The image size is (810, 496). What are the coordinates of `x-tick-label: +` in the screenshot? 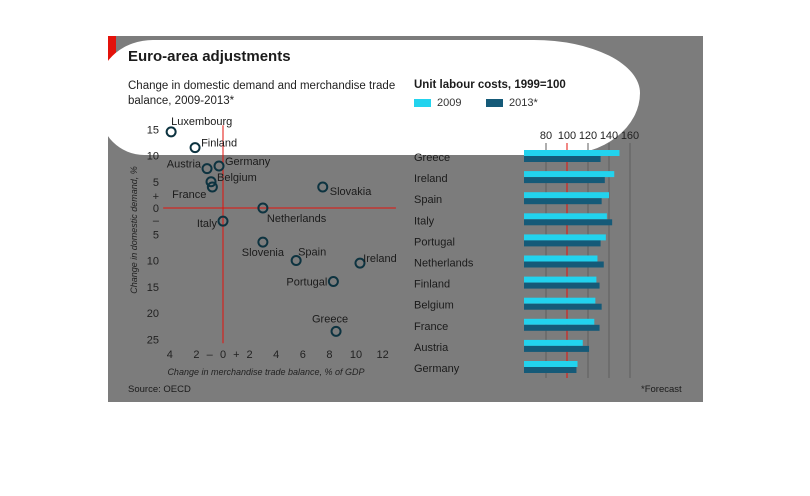 It's located at (236, 355).